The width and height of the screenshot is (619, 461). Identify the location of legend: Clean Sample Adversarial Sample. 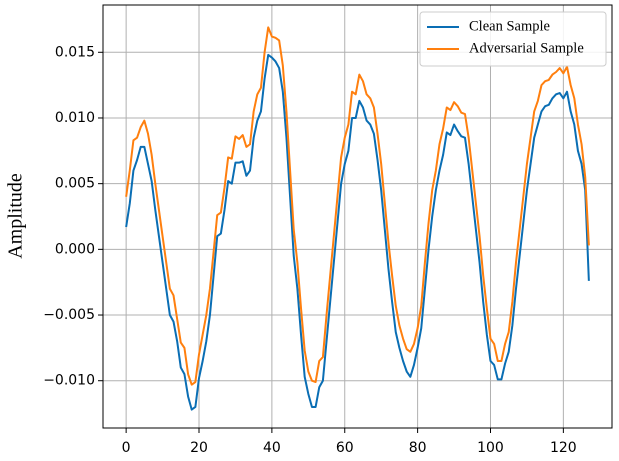
(513, 39).